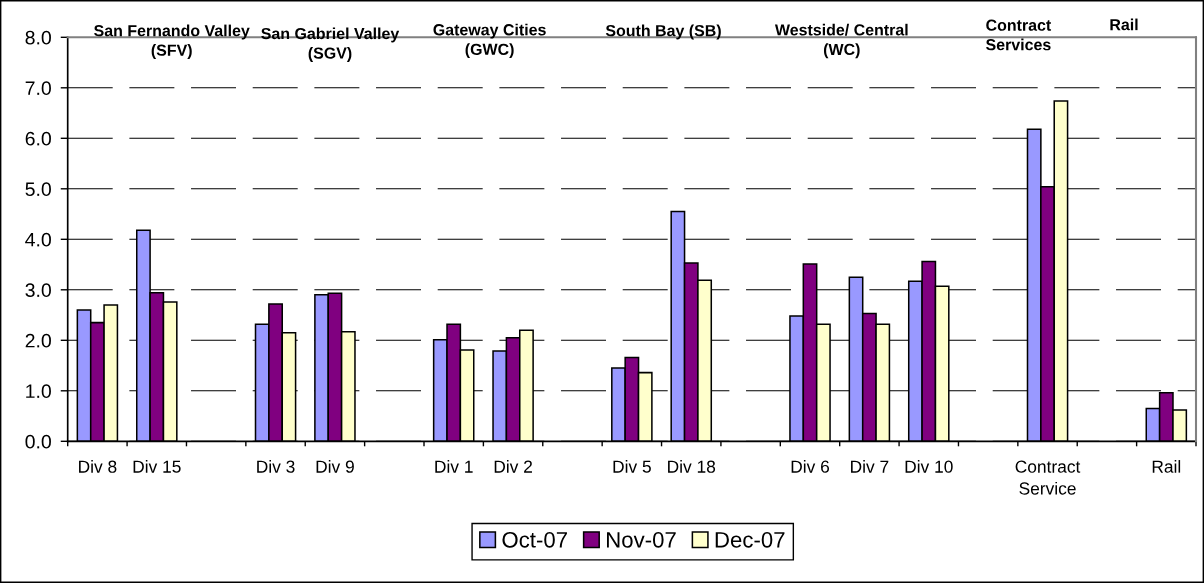  I want to click on y-tick-label: 3.0, so click(38, 290).